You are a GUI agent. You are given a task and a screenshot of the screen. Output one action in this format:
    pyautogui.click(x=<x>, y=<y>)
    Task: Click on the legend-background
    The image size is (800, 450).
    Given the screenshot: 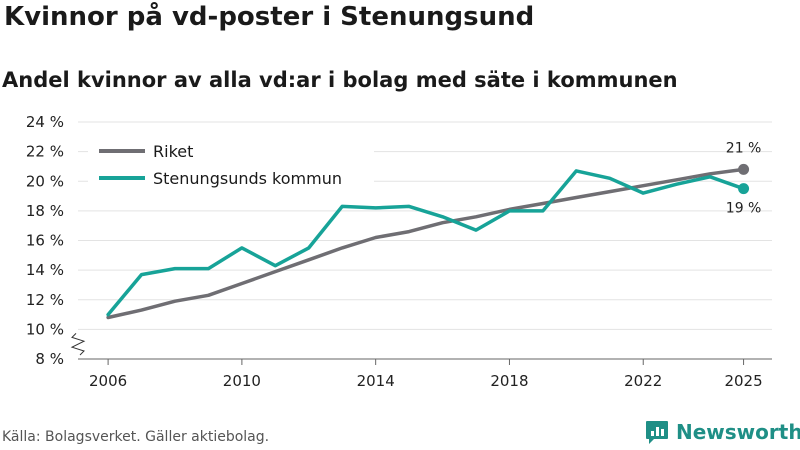 What is the action you would take?
    pyautogui.click(x=231, y=165)
    